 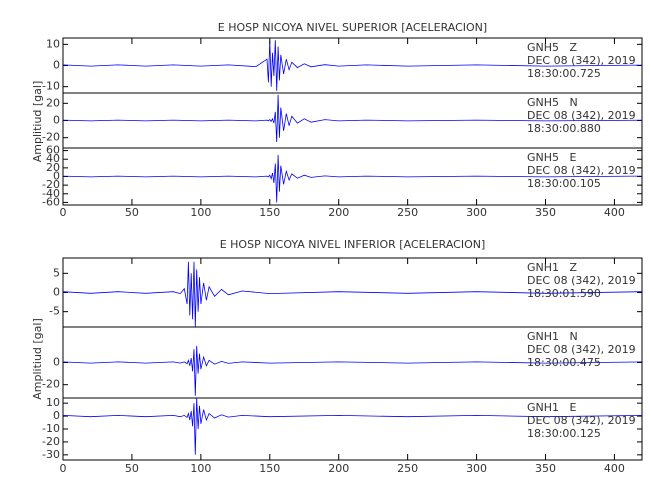 What do you see at coordinates (564, 128) in the screenshot?
I see `time-label: 18:30:00.880` at bounding box center [564, 128].